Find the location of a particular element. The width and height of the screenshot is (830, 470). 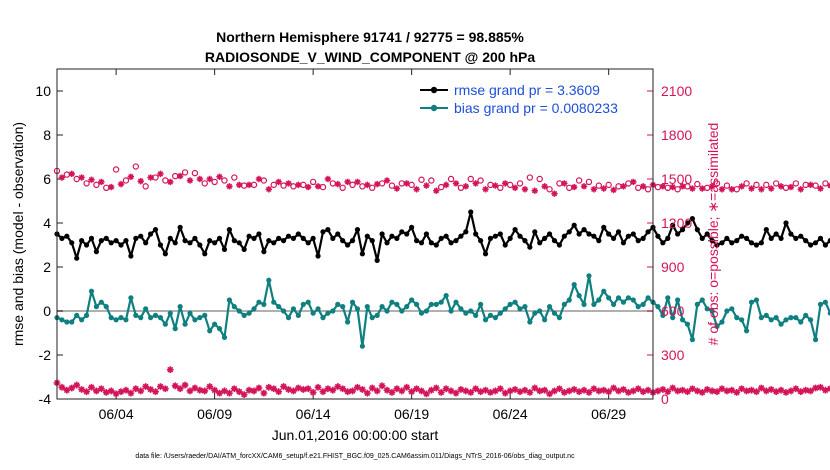

series-obs-assimilated-upper is located at coordinates (444, 183).